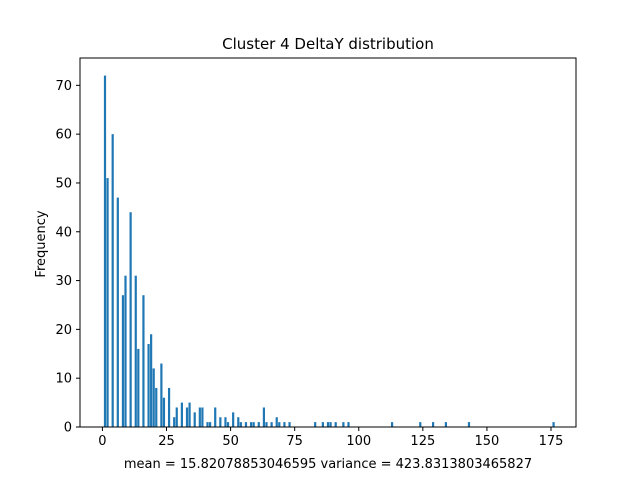  I want to click on y-tick-label: 10, so click(63, 379).